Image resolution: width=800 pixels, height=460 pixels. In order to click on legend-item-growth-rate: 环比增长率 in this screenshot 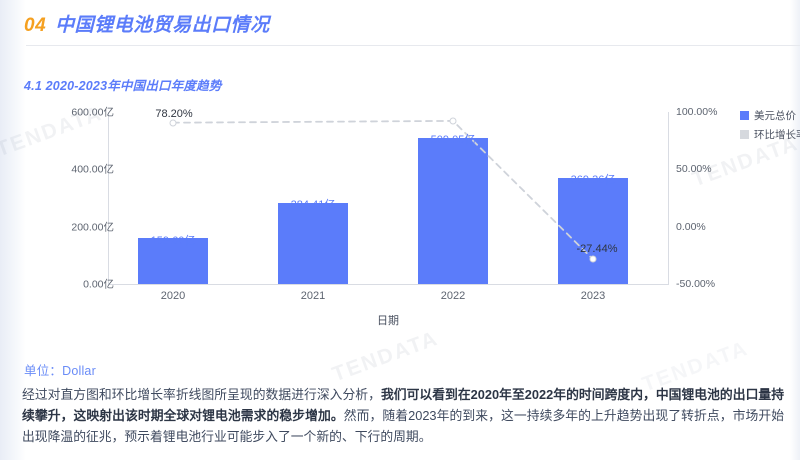, I will do `click(770, 134)`.